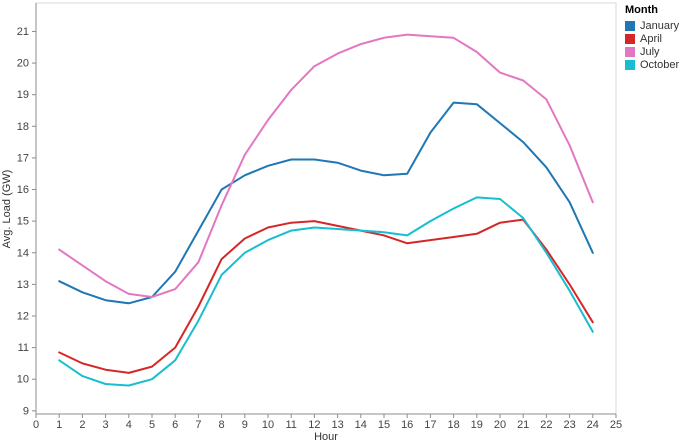  What do you see at coordinates (650, 51) in the screenshot?
I see `legend-item-label: July` at bounding box center [650, 51].